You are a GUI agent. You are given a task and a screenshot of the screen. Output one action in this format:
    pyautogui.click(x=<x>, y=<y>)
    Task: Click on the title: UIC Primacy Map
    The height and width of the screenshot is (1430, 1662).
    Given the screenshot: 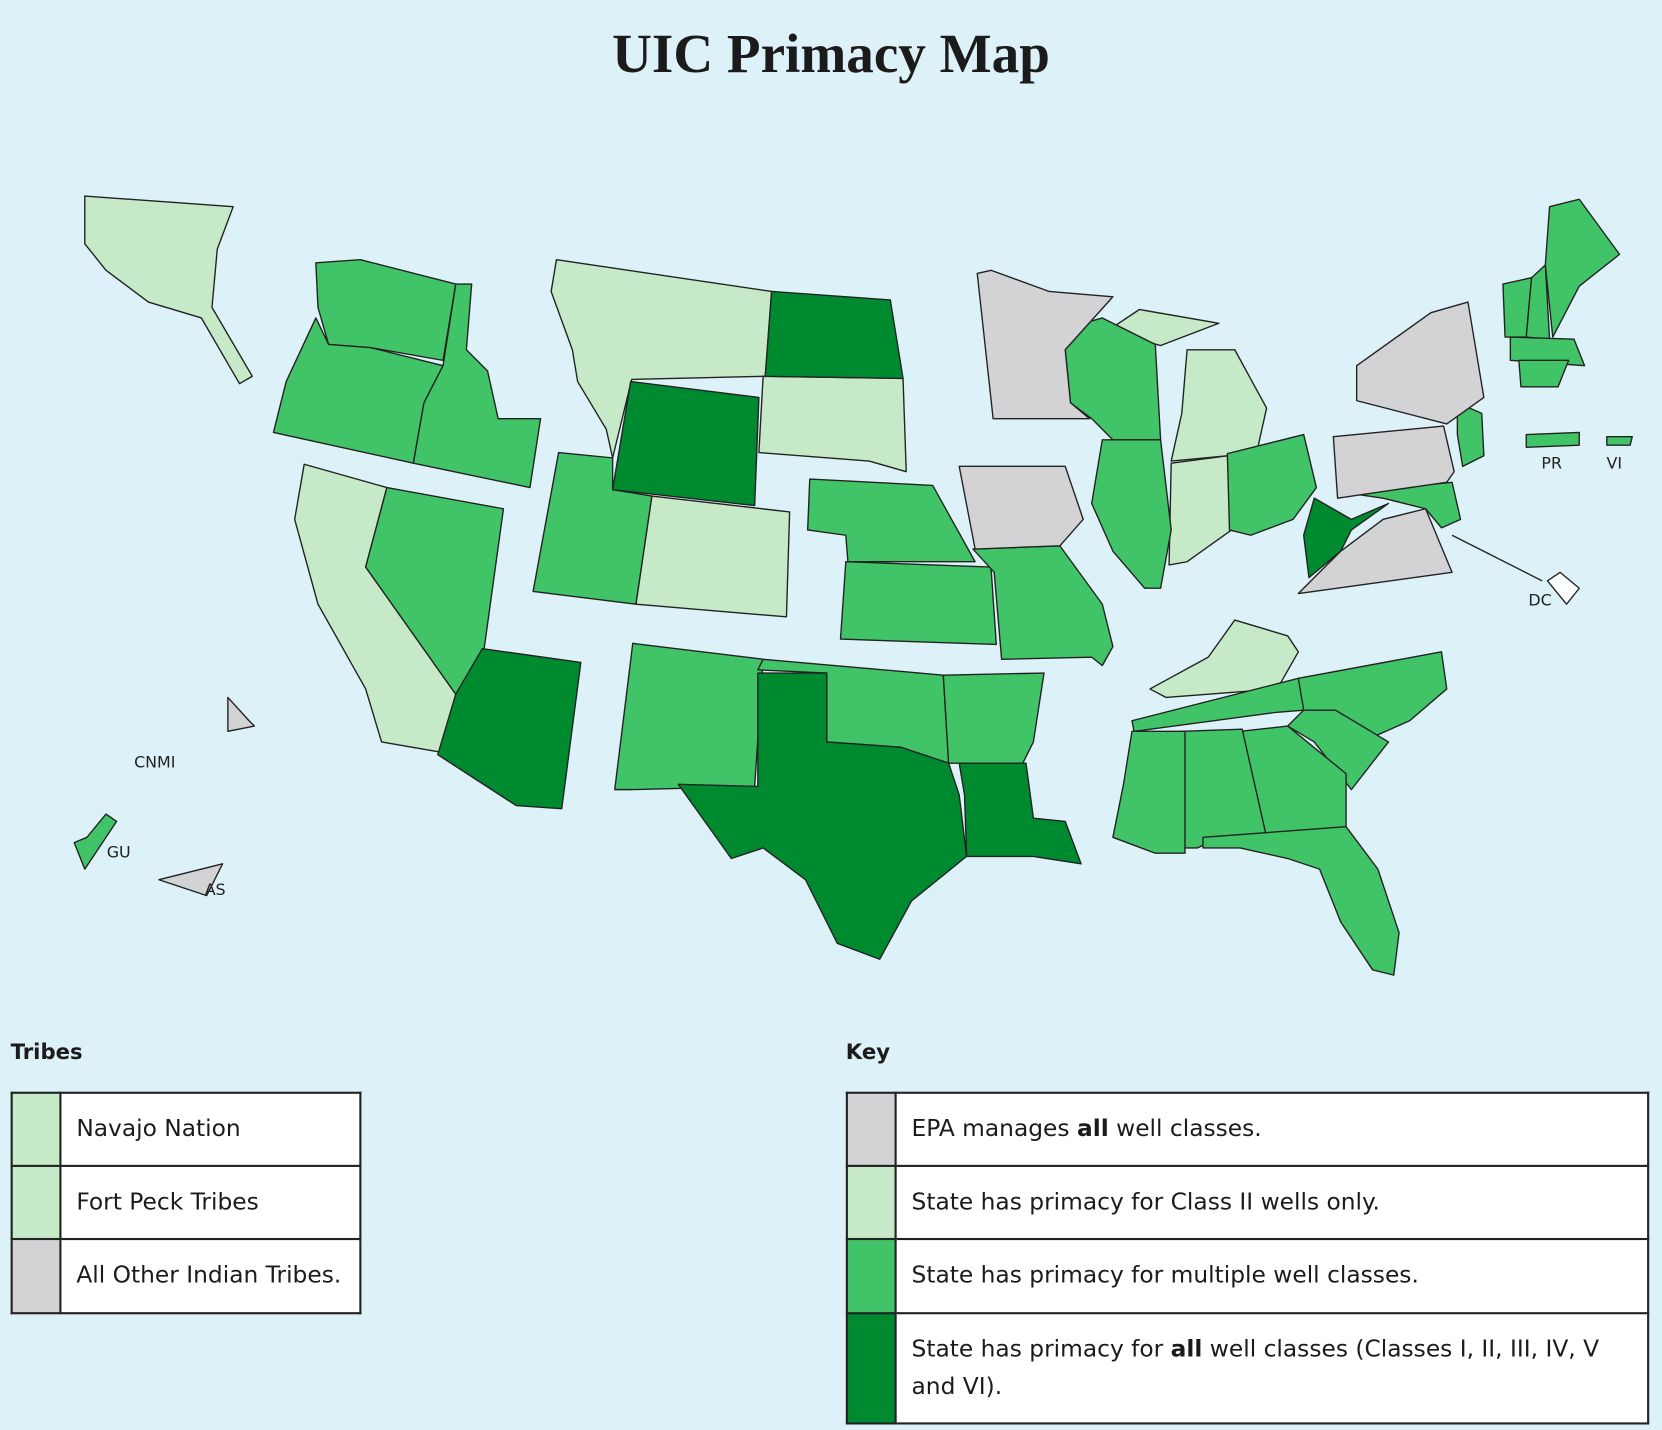 What is the action you would take?
    pyautogui.click(x=831, y=54)
    